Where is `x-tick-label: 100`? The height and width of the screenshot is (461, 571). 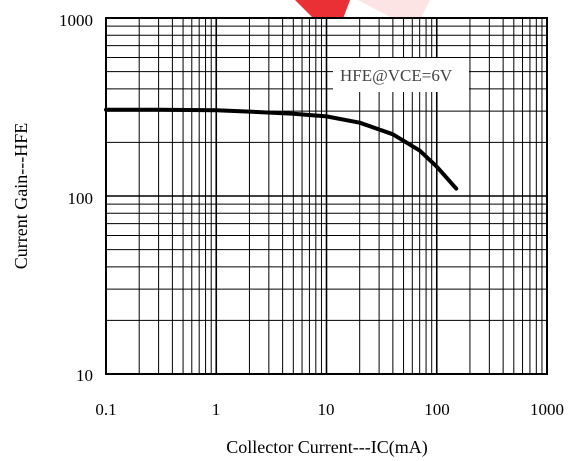
x-tick-label: 100 is located at coordinates (437, 409).